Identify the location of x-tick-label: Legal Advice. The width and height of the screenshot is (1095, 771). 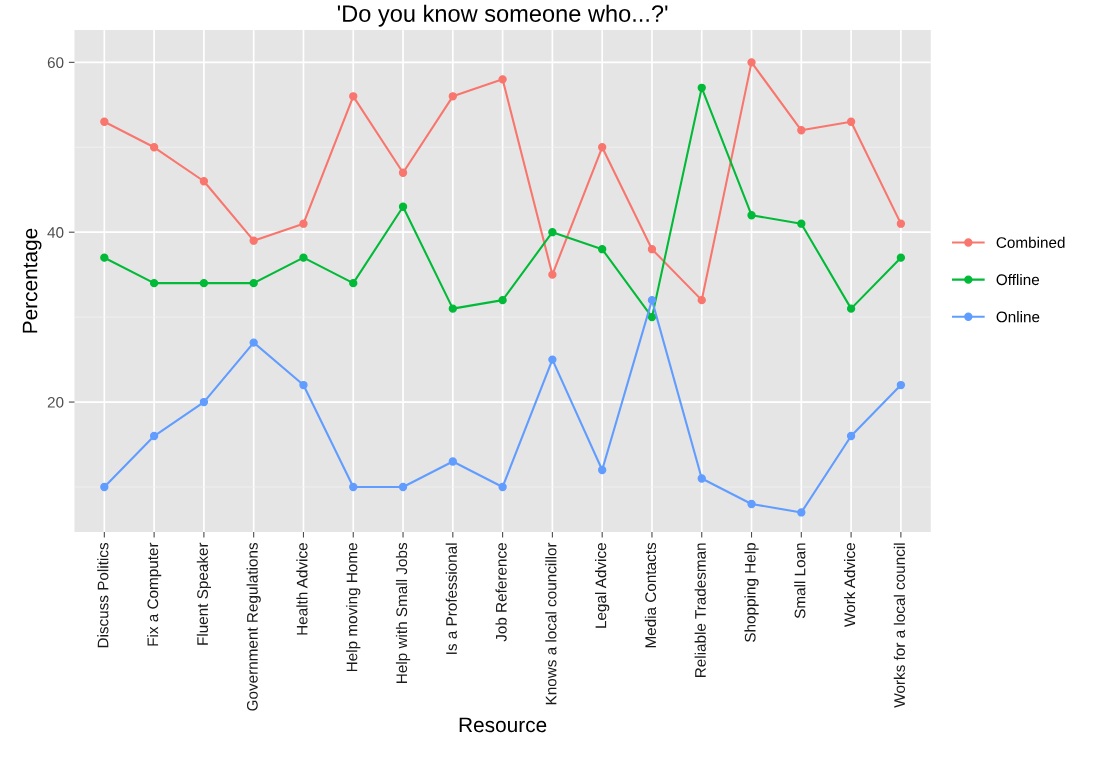
(602, 585).